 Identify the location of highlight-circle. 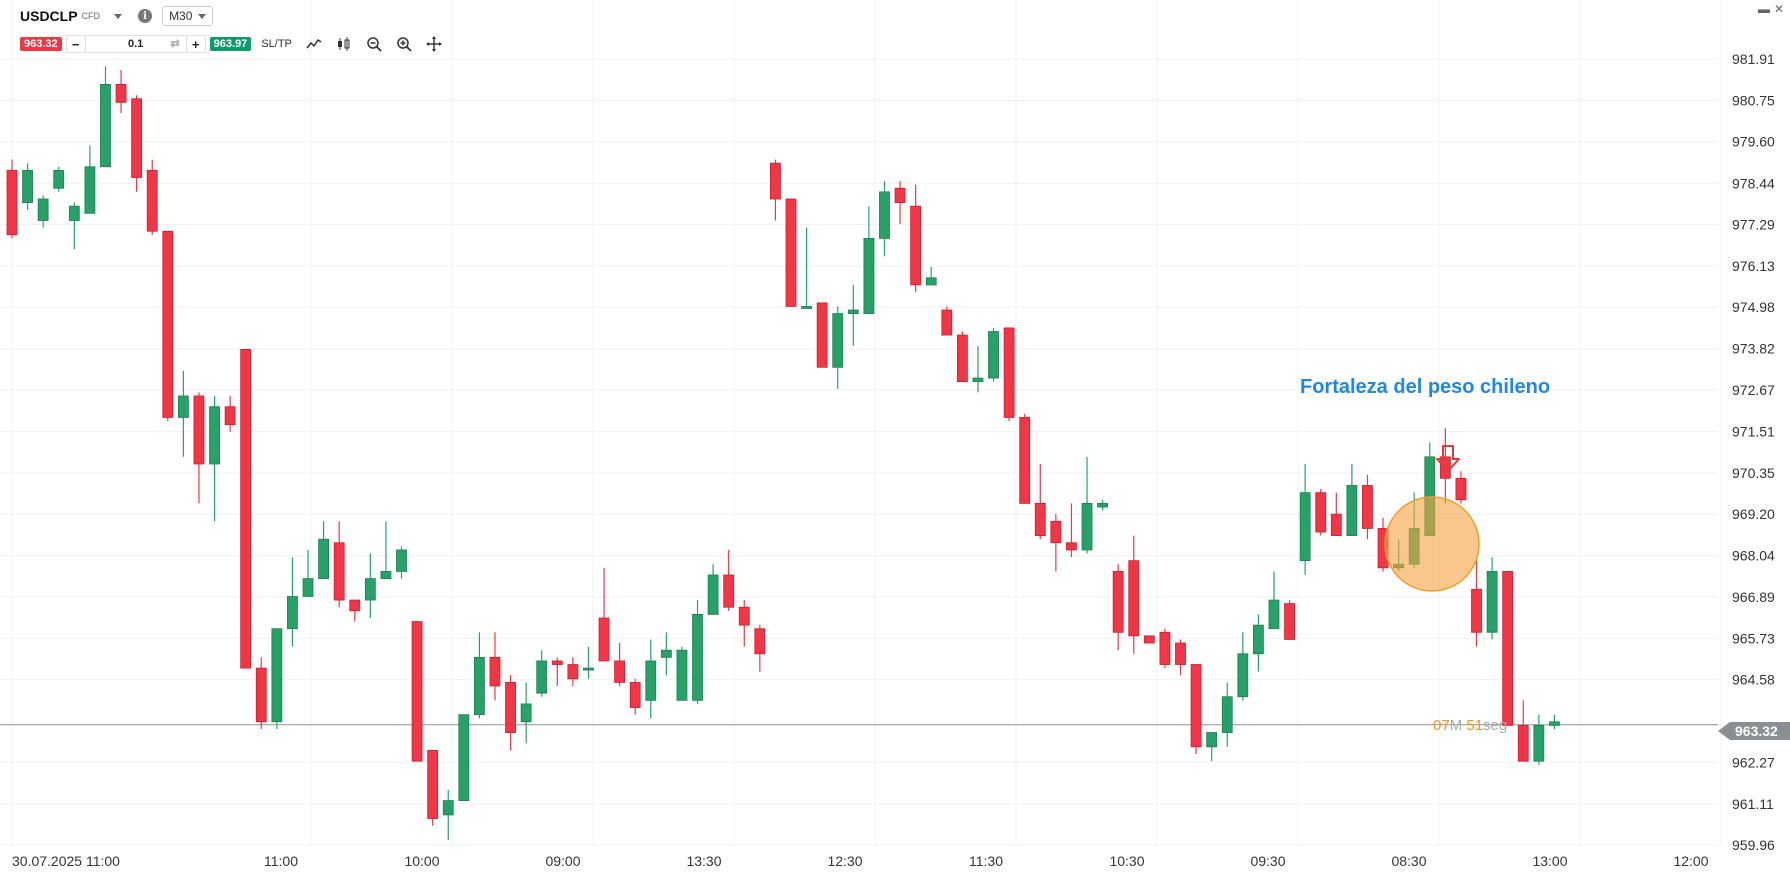
(1432, 544).